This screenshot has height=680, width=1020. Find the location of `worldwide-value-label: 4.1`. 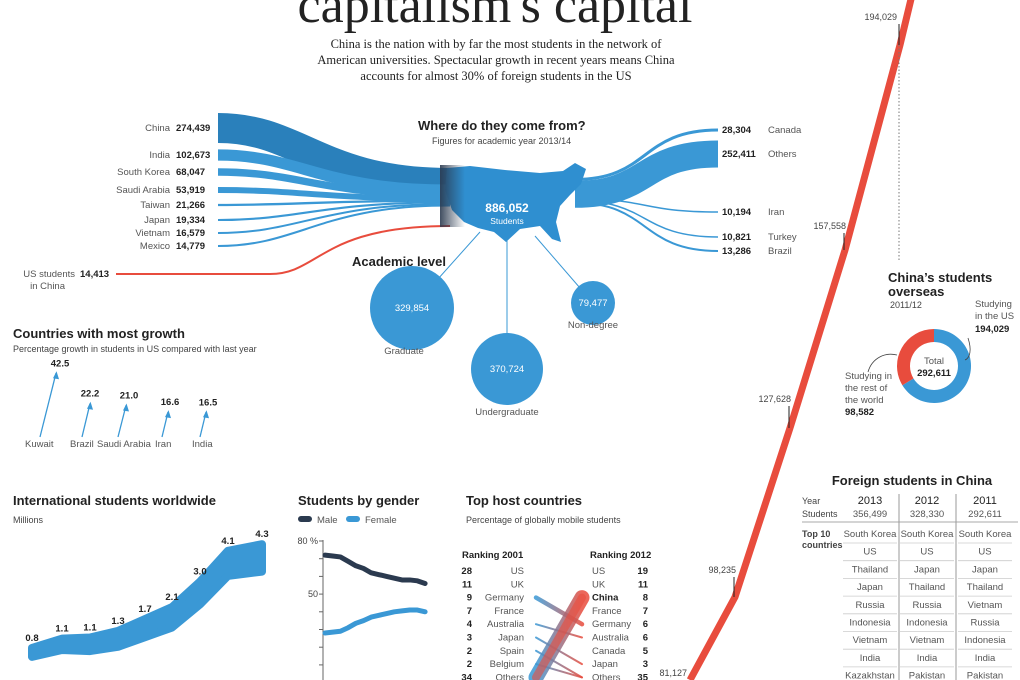

worldwide-value-label: 4.1 is located at coordinates (228, 541).